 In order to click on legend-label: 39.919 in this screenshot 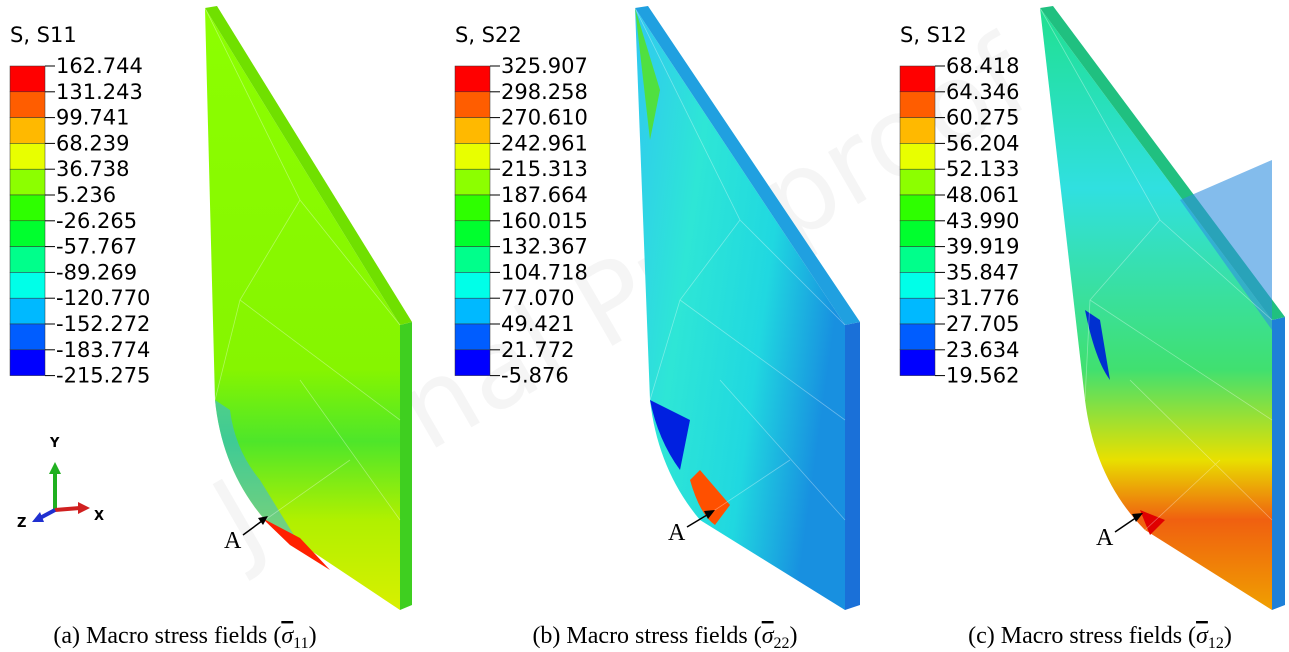, I will do `click(982, 247)`.